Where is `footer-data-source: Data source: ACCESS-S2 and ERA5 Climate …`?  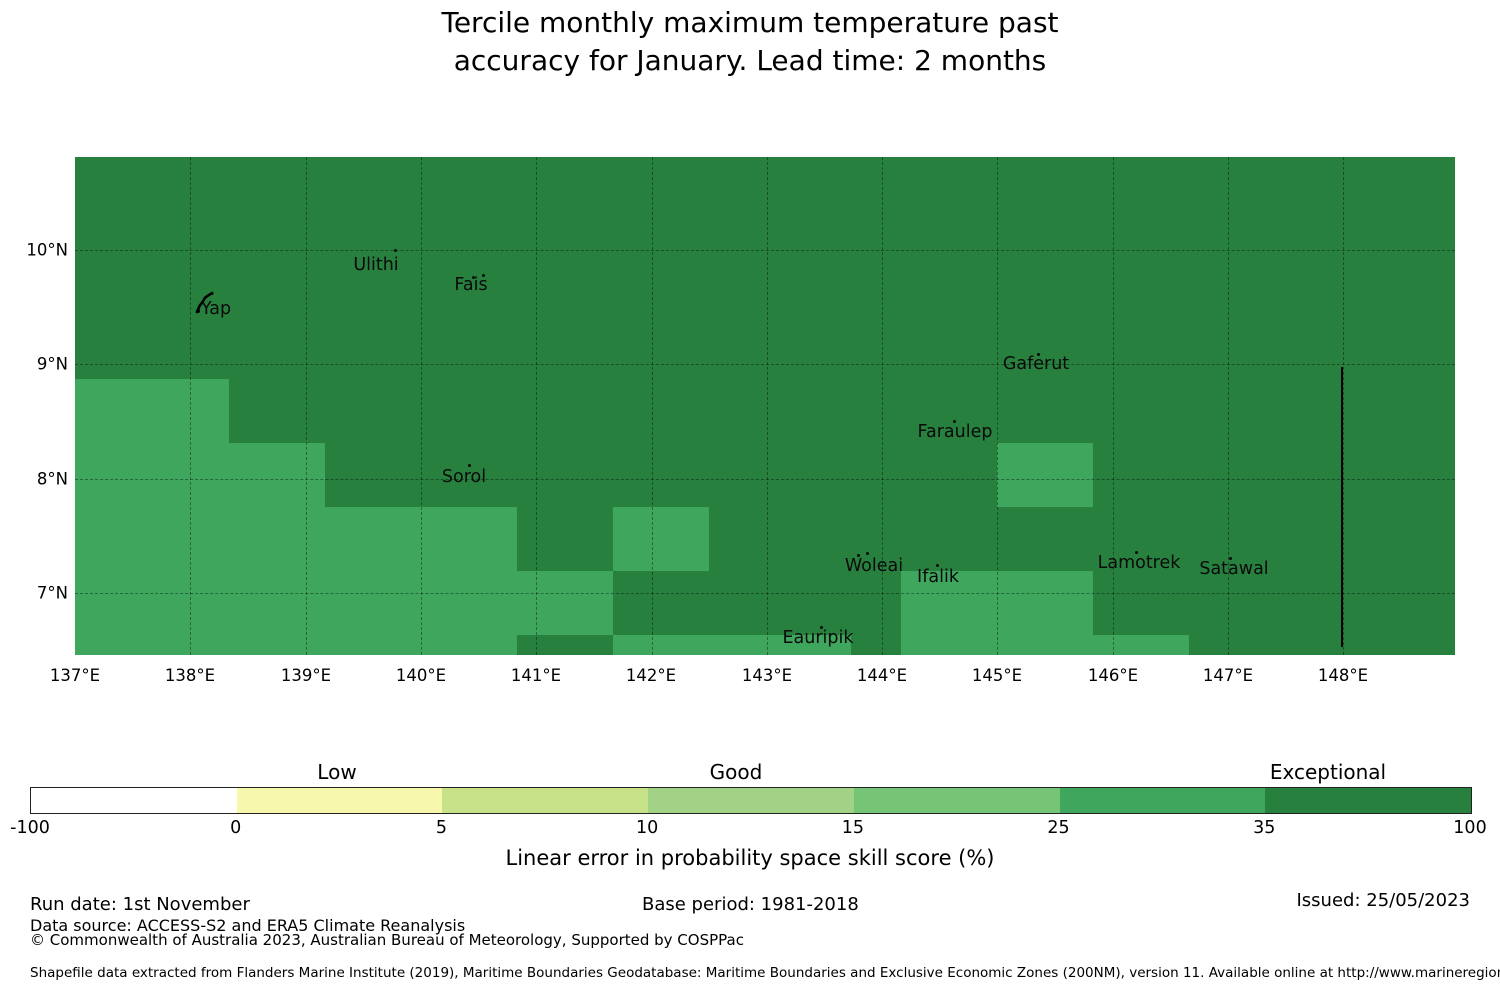
footer-data-source: Data source: ACCESS-S2 and ERA5 Climate … is located at coordinates (248, 925).